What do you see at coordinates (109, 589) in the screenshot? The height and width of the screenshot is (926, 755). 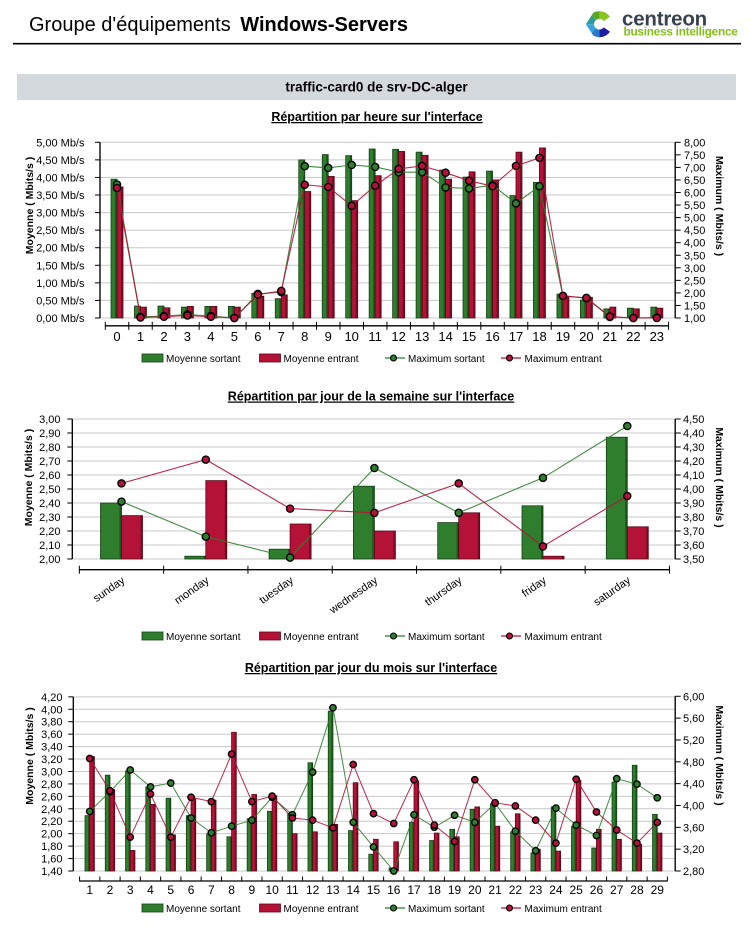 I see `svg-text: sunday` at bounding box center [109, 589].